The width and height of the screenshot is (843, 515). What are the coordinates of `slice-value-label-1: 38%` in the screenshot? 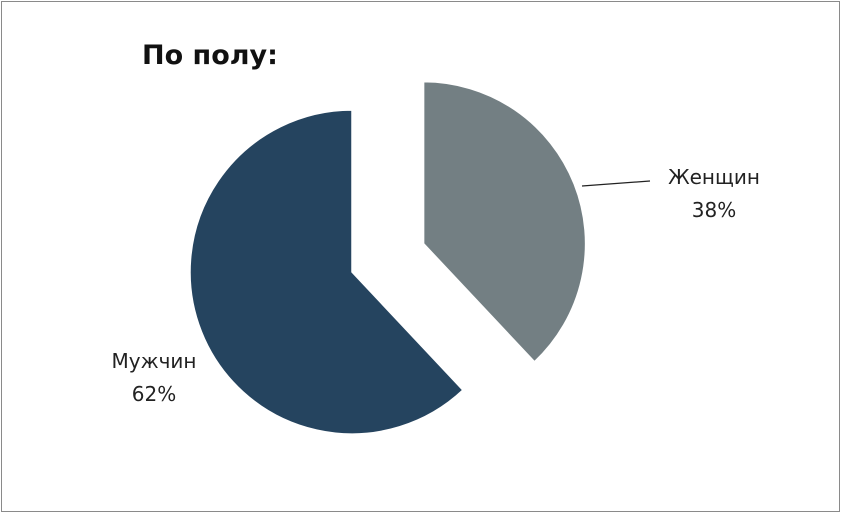 It's located at (714, 210).